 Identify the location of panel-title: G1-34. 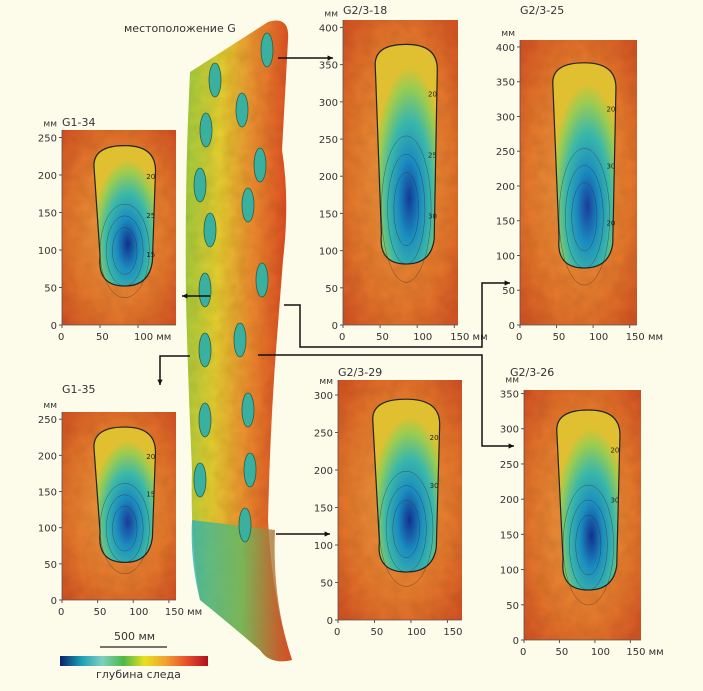
(79, 122).